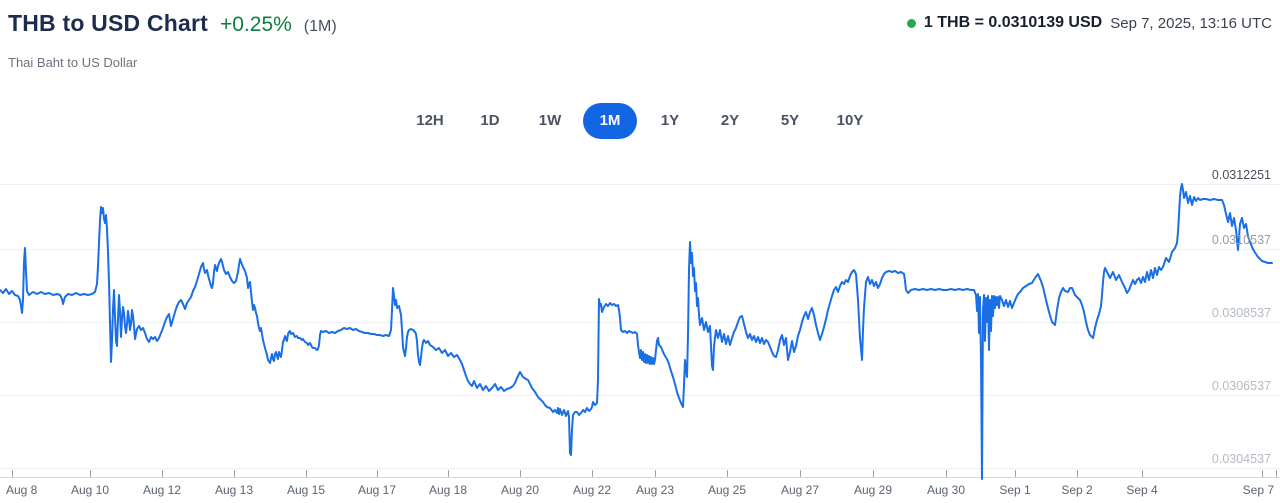  What do you see at coordinates (850, 121) in the screenshot?
I see `tab-10y: 10Y` at bounding box center [850, 121].